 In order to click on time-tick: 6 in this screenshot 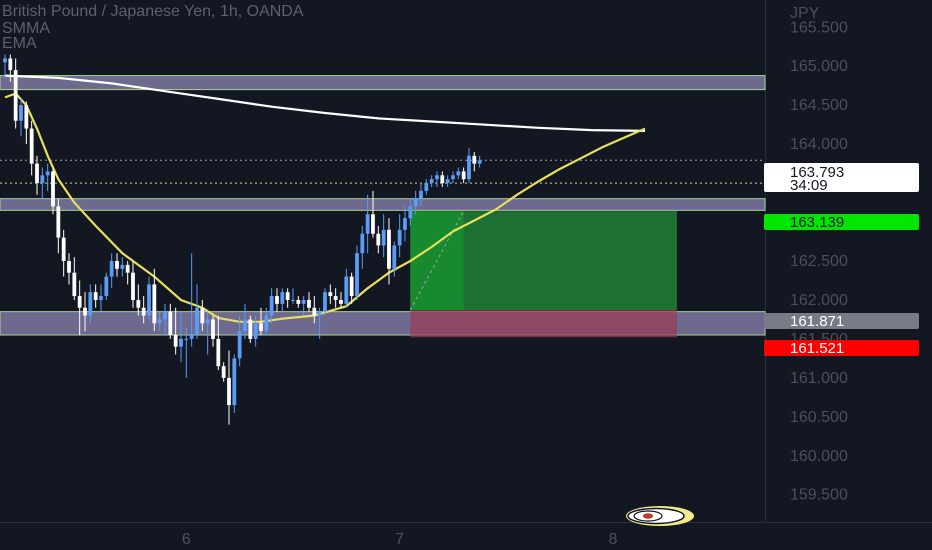, I will do `click(186, 539)`.